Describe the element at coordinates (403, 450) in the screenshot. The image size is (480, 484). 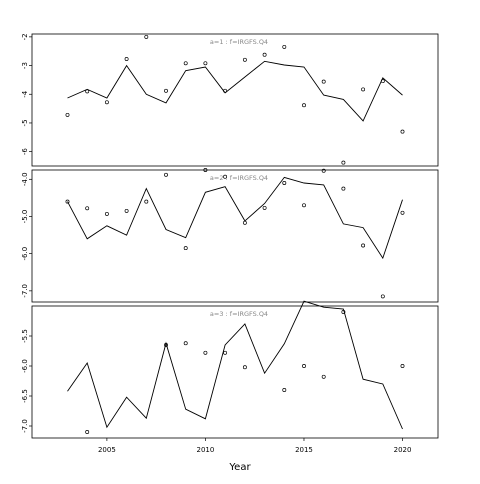
I see `x-tick-label: 2020` at that location.